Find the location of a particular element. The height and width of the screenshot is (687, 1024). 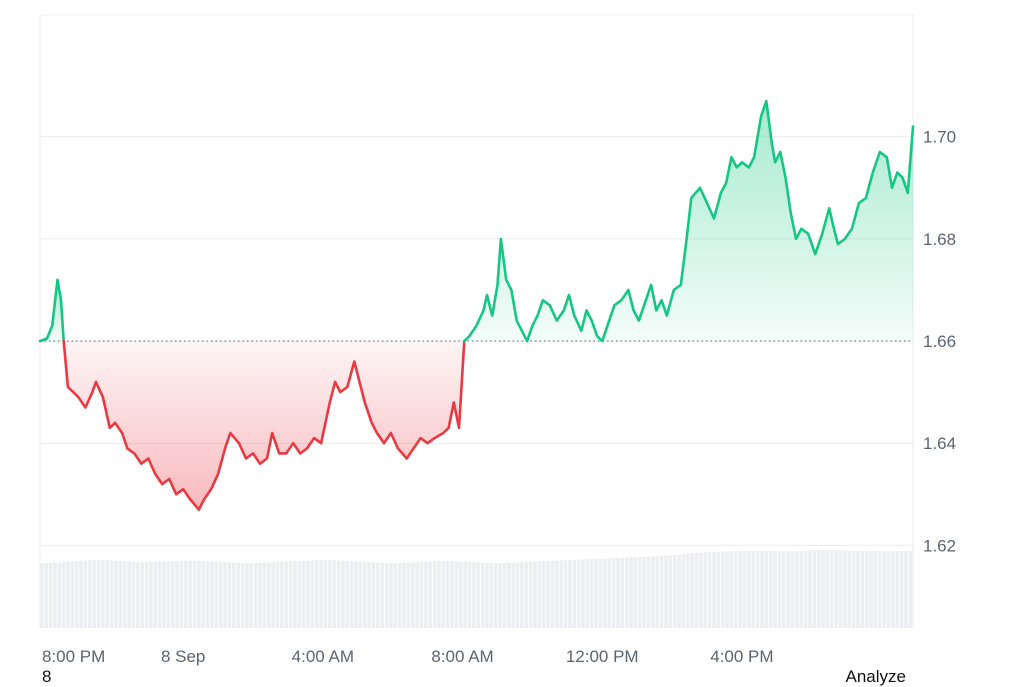

area-below-baseline is located at coordinates (264, 425).